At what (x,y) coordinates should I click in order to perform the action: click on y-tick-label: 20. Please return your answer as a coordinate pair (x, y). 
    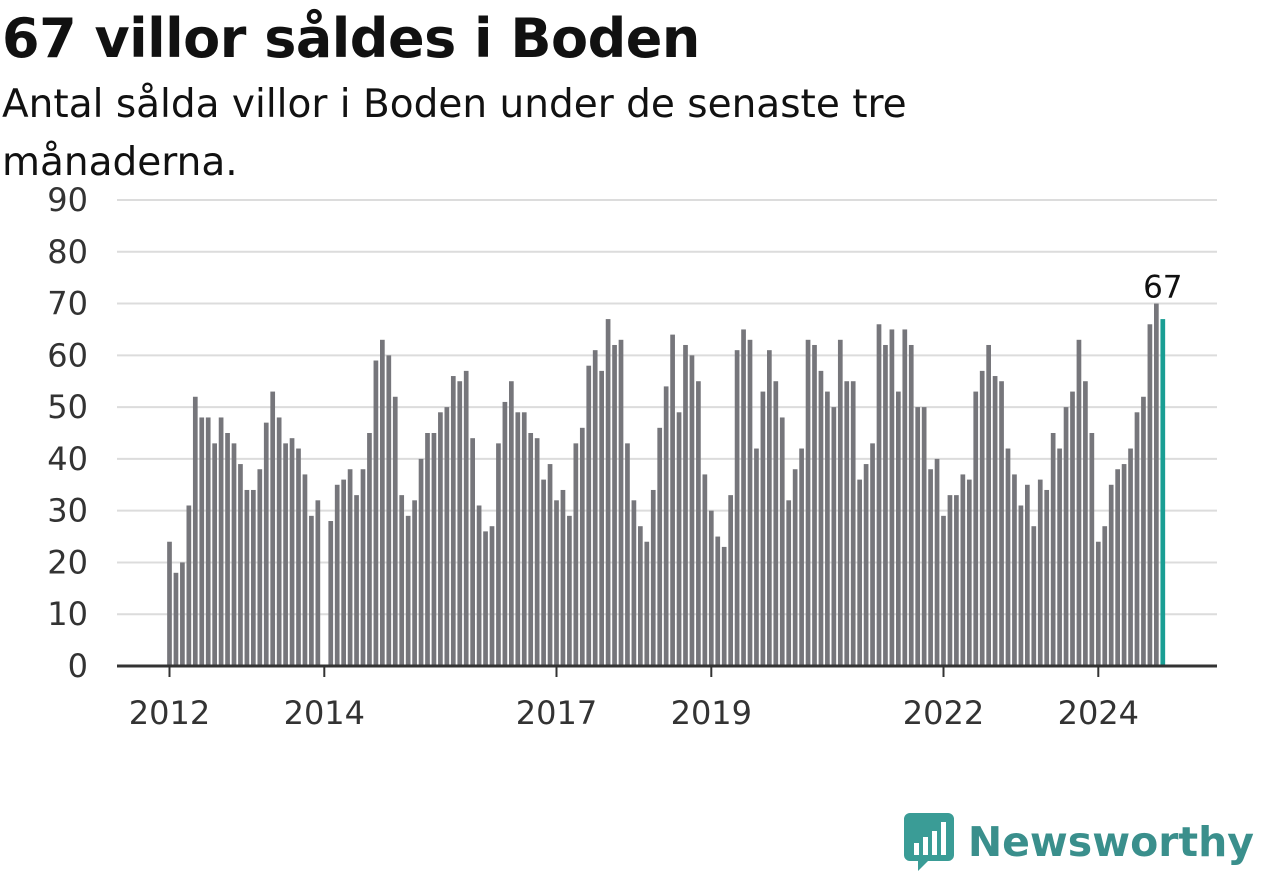
    Looking at the image, I should click on (67, 562).